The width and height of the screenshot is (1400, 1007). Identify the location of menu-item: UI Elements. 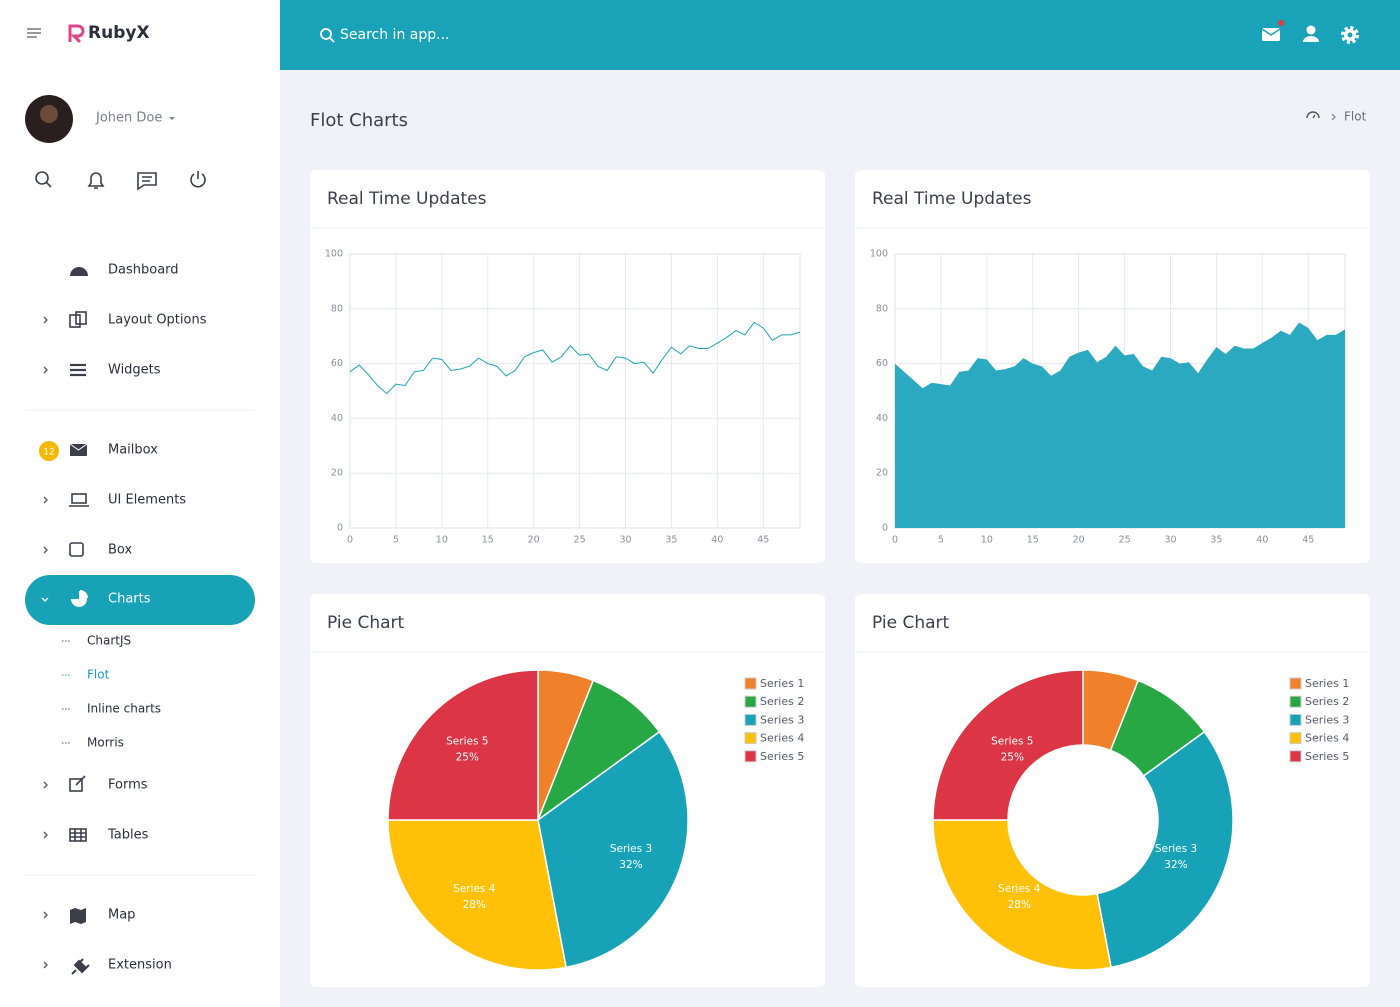
(147, 500).